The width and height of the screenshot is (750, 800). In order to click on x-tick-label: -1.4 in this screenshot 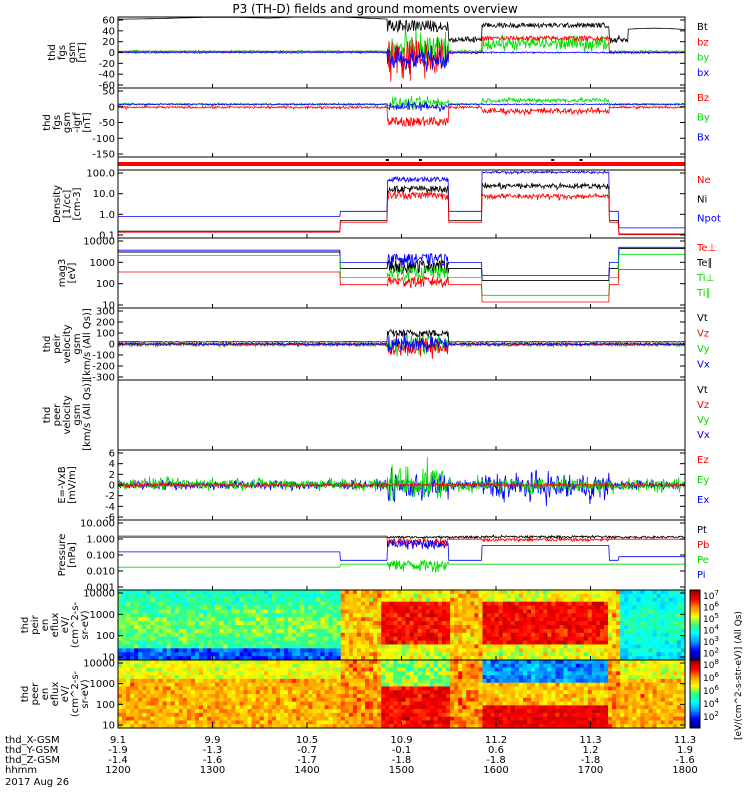, I will do `click(118, 760)`.